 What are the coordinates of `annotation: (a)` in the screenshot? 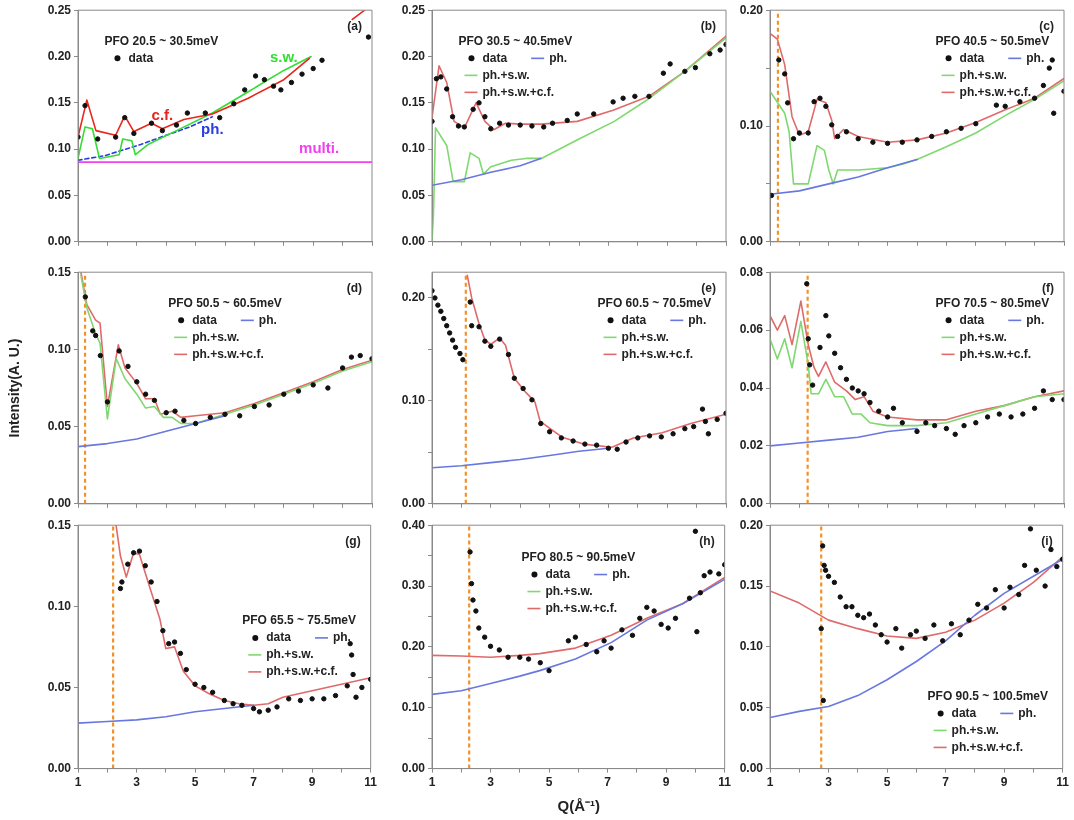 It's located at (354, 25).